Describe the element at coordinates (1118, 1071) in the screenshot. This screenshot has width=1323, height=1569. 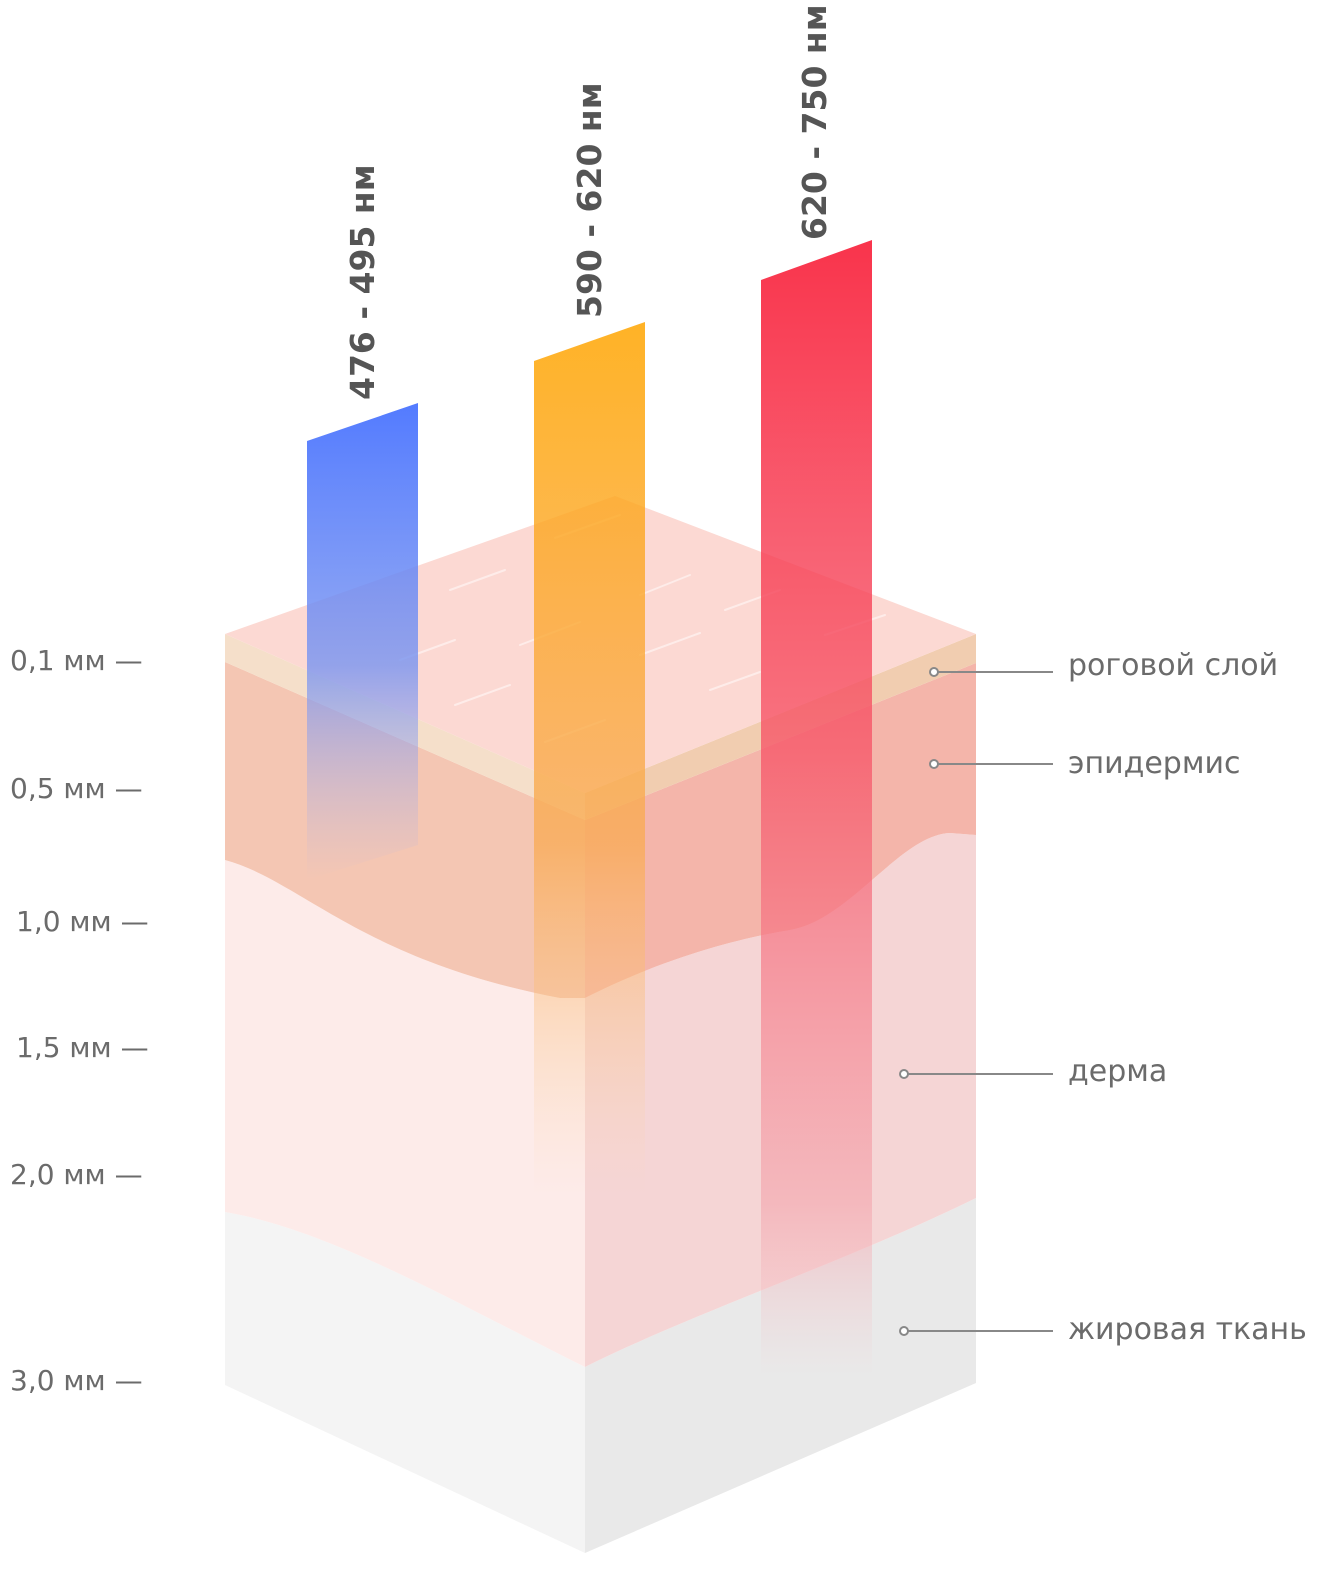
I see `layer-label-dermis: дерма` at that location.